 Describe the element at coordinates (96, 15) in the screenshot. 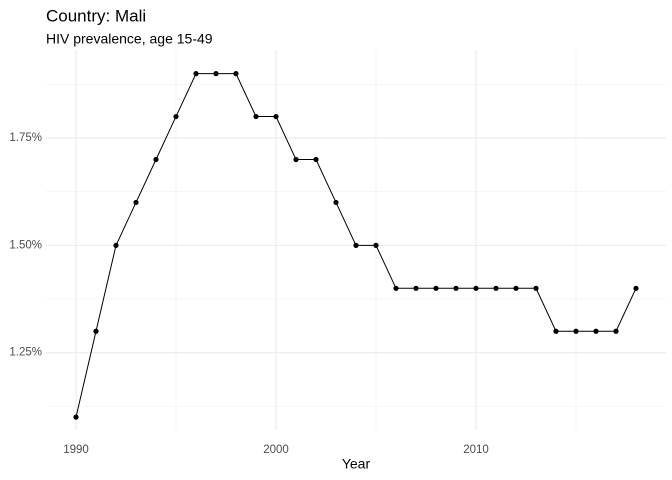

I see `chart-title: Country: Mali` at that location.